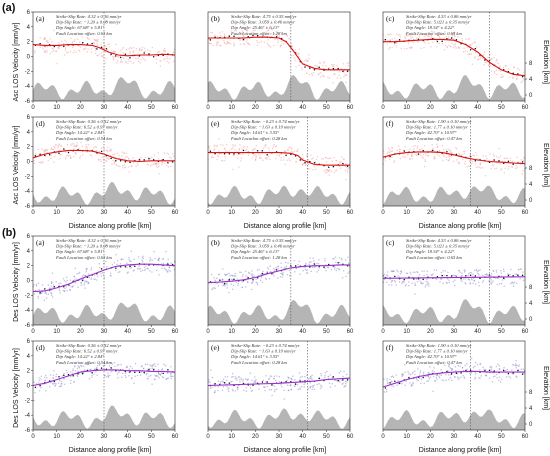 The image size is (550, 456). I want to click on fit-annotation-line: Dip-Slip Rate: 3.059 ± 0.46 mm/yr, so click(262, 22).